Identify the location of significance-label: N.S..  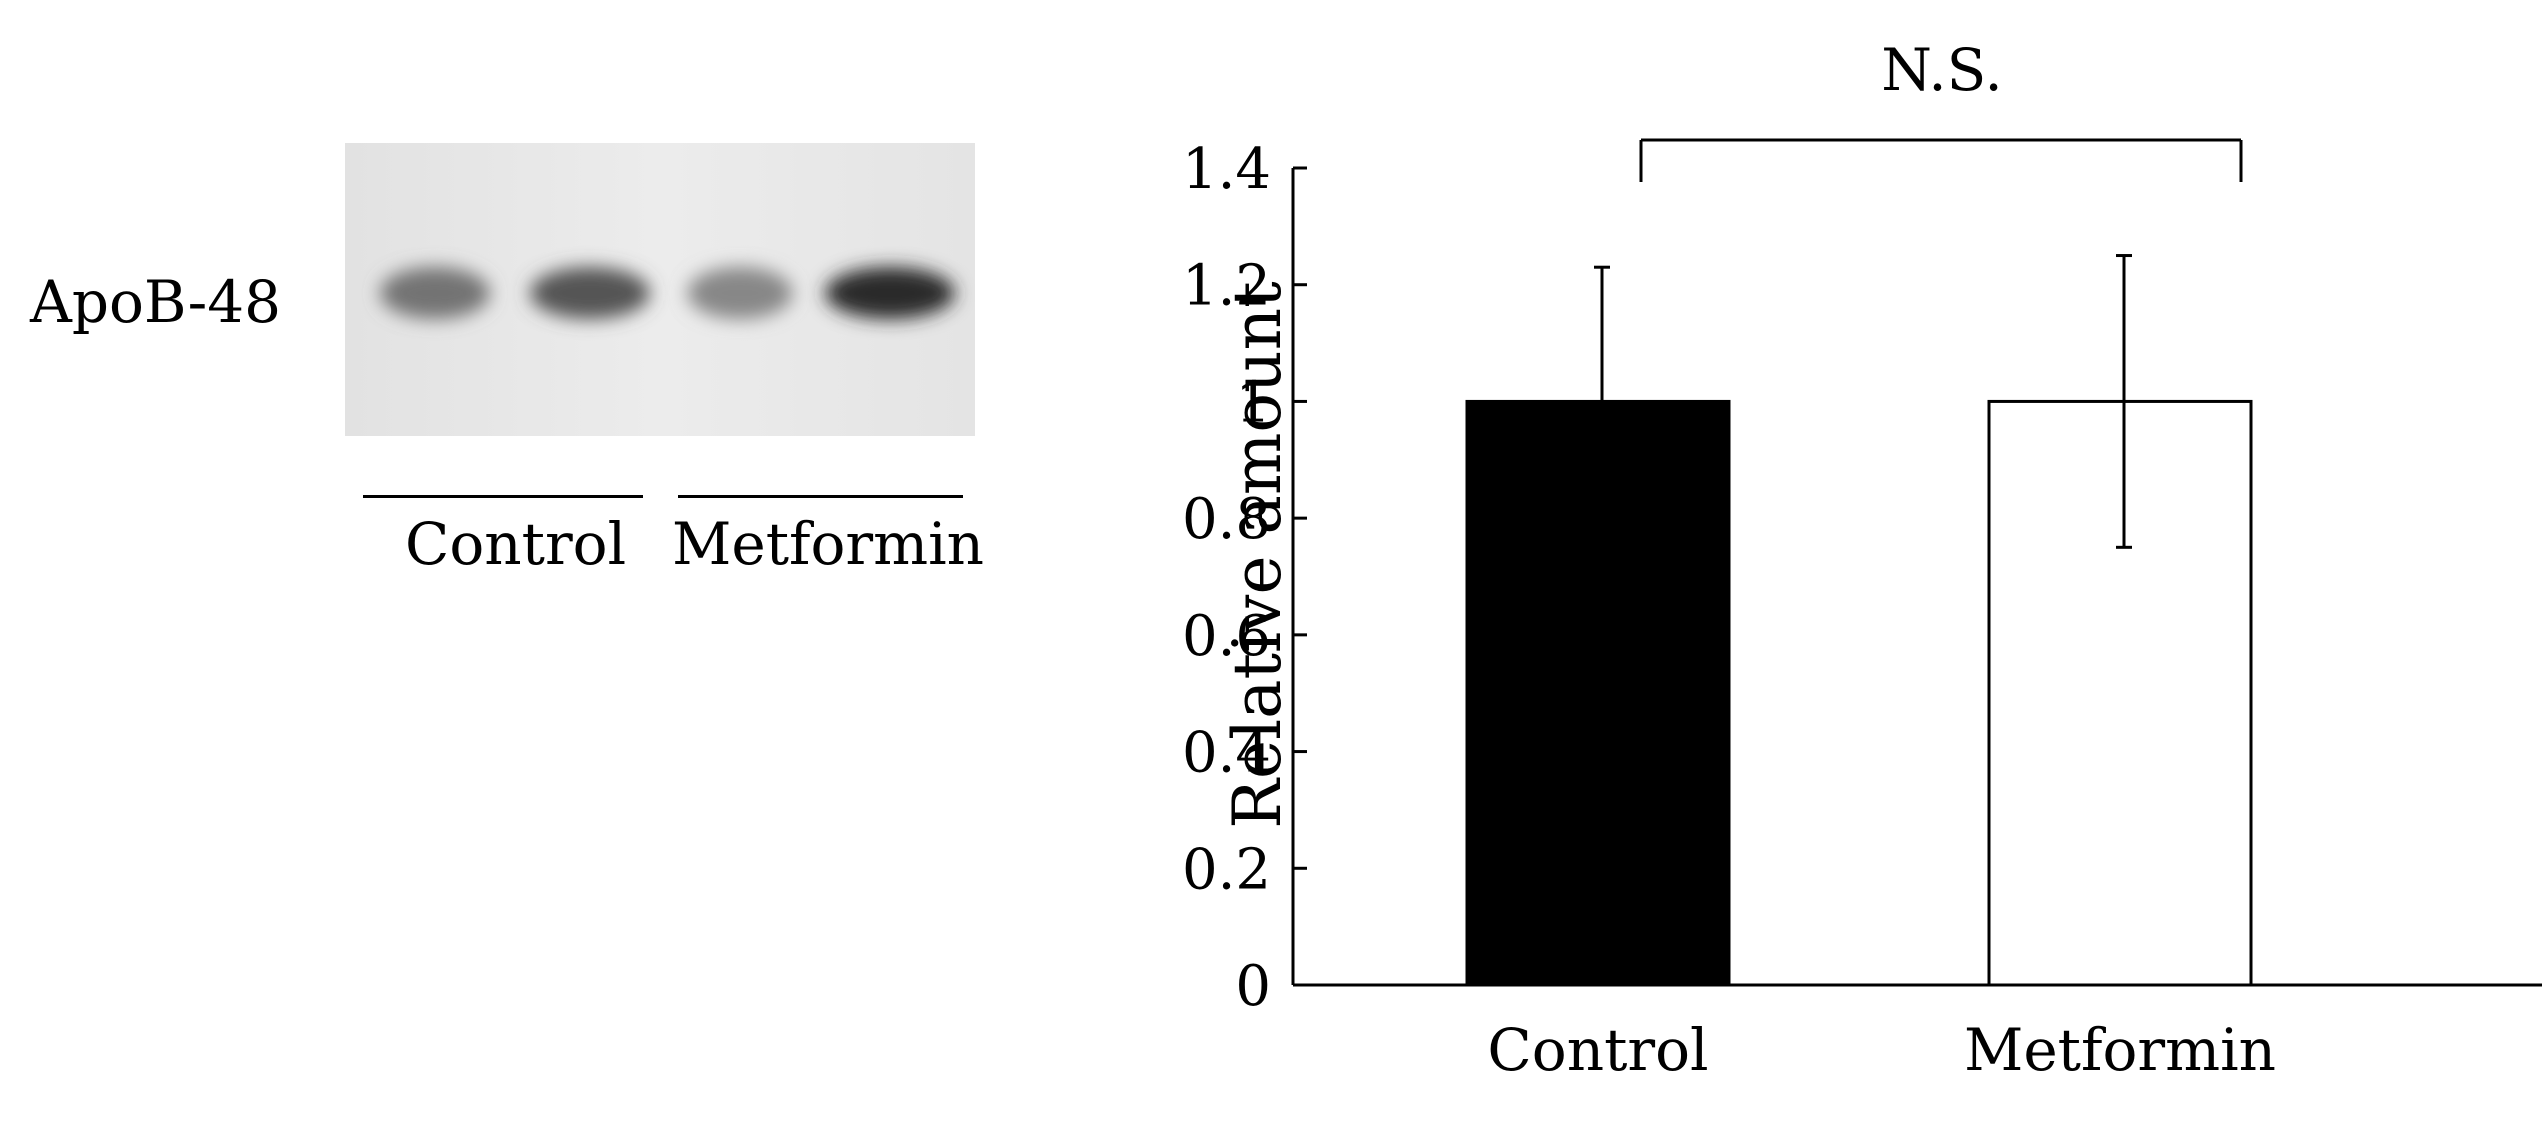
(1942, 70).